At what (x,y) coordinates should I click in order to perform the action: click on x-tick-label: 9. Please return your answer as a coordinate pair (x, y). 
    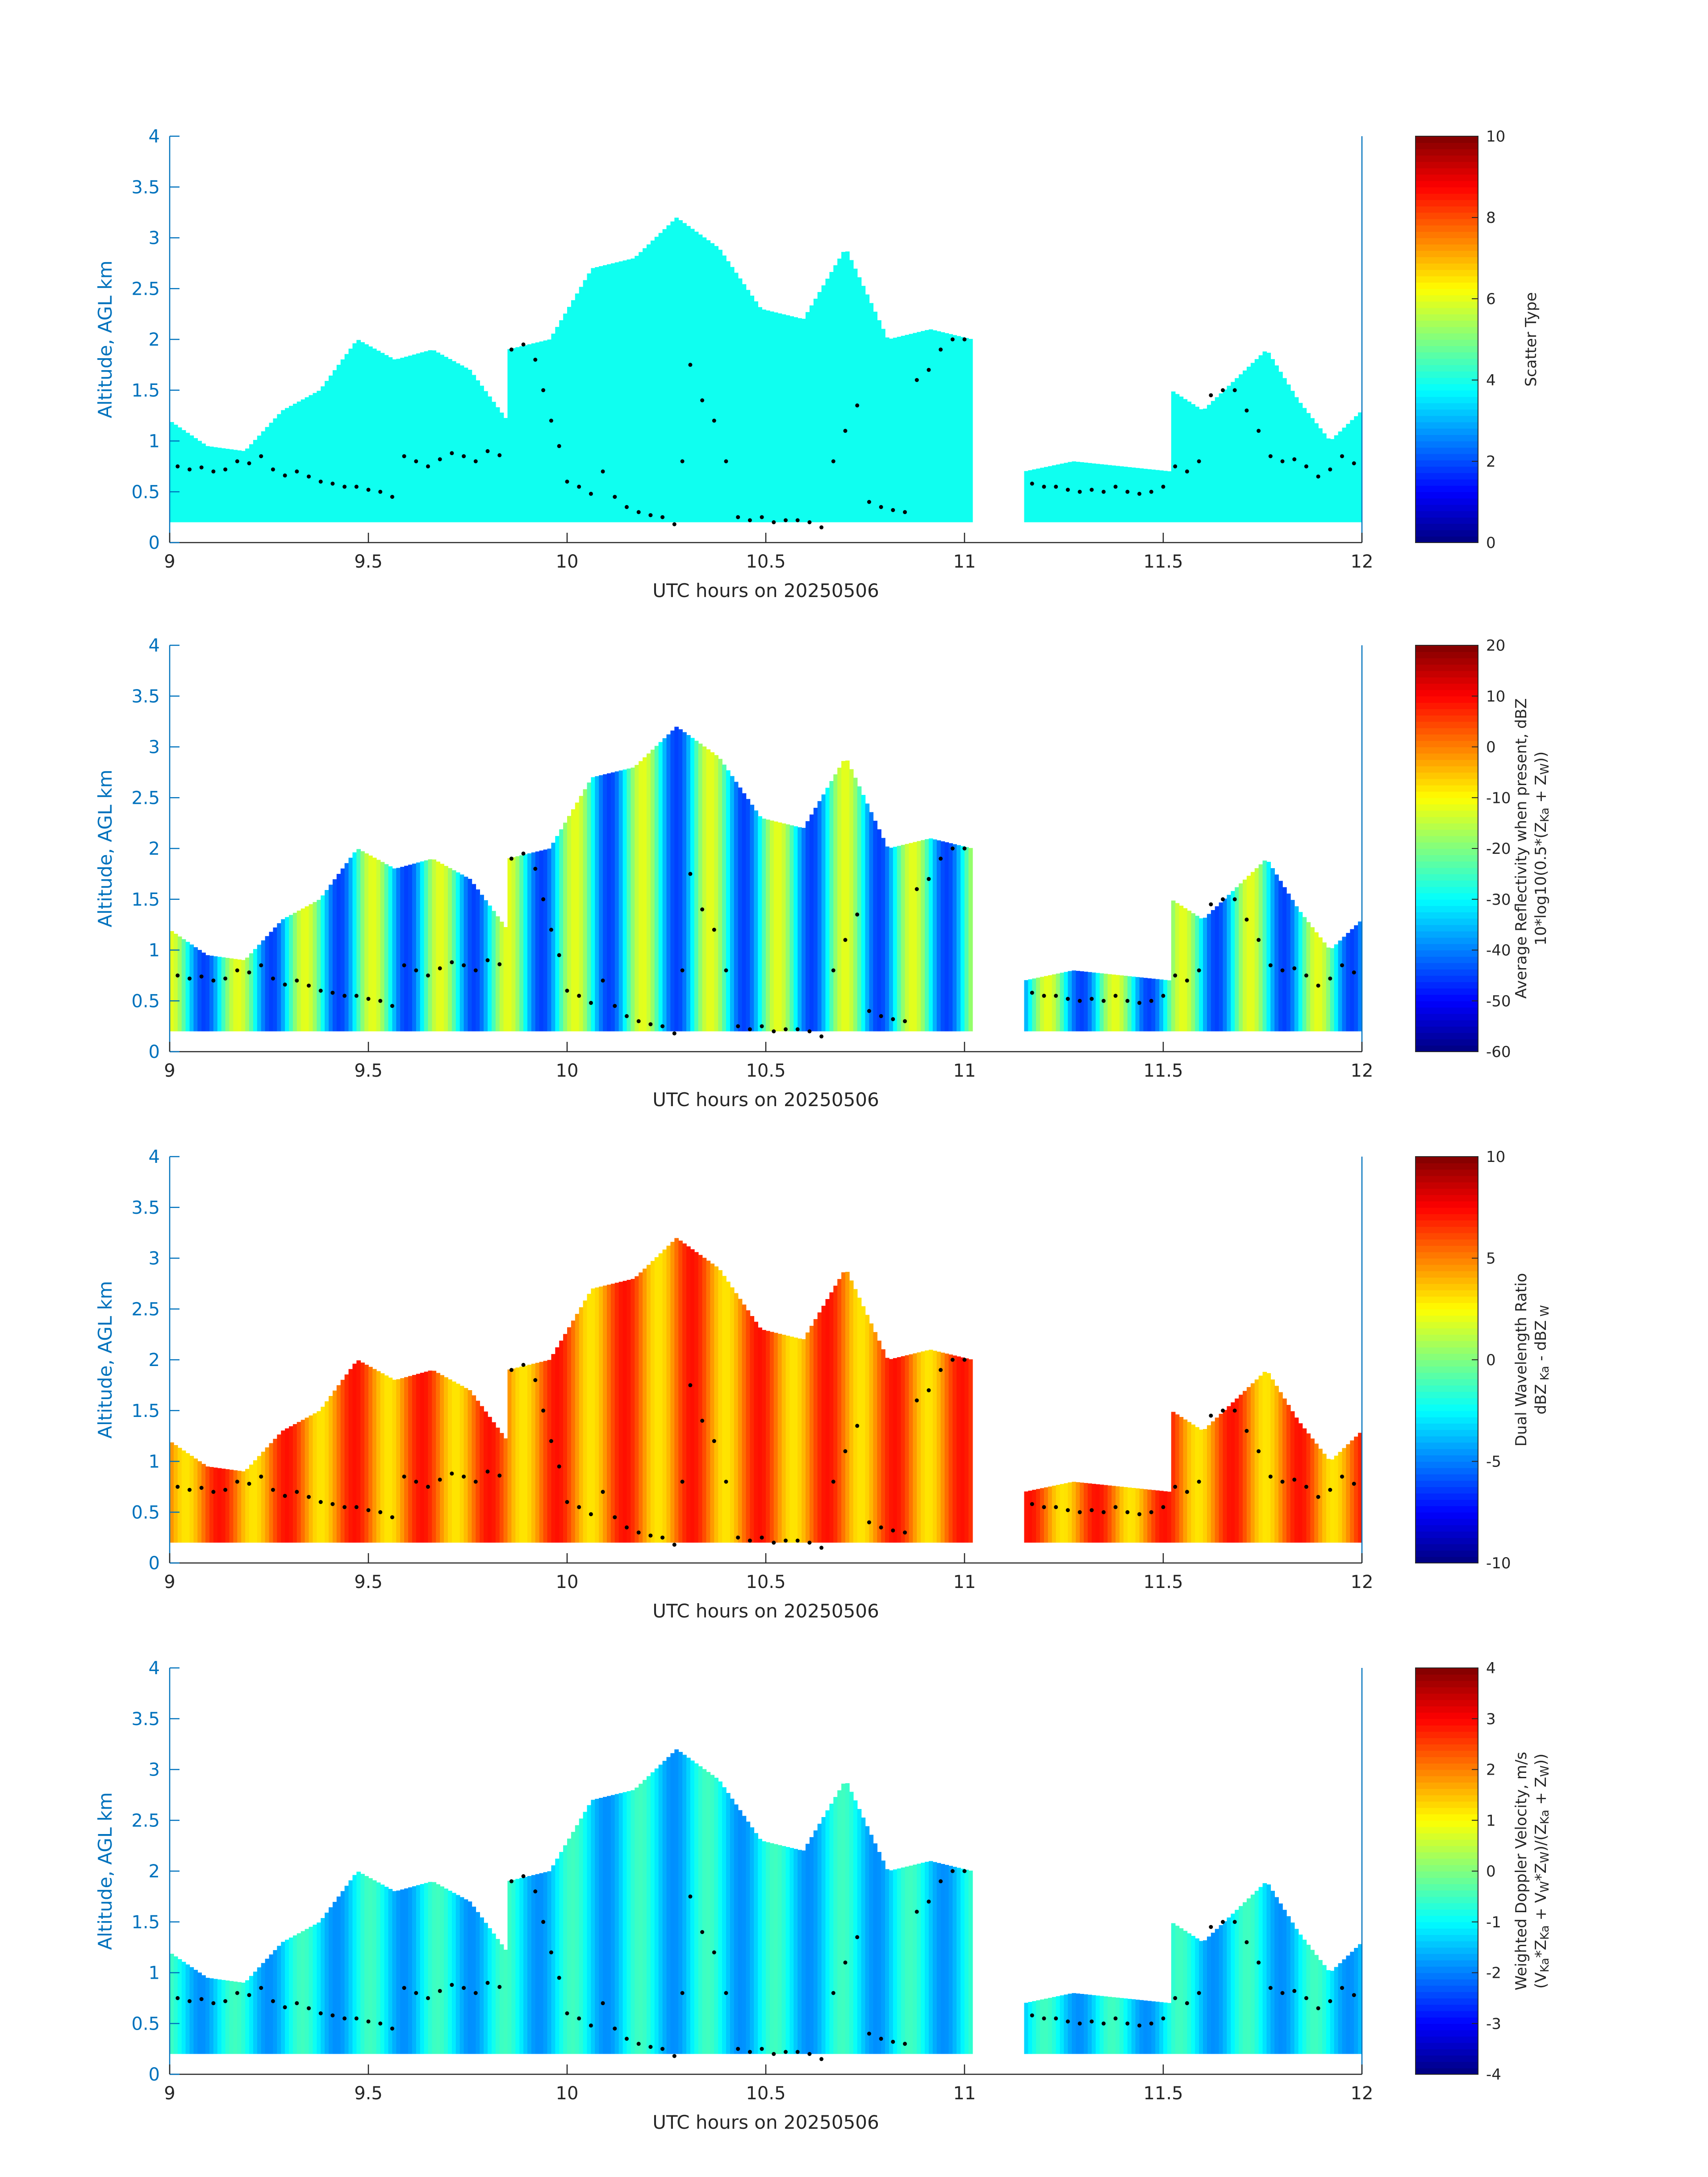
    Looking at the image, I should click on (169, 562).